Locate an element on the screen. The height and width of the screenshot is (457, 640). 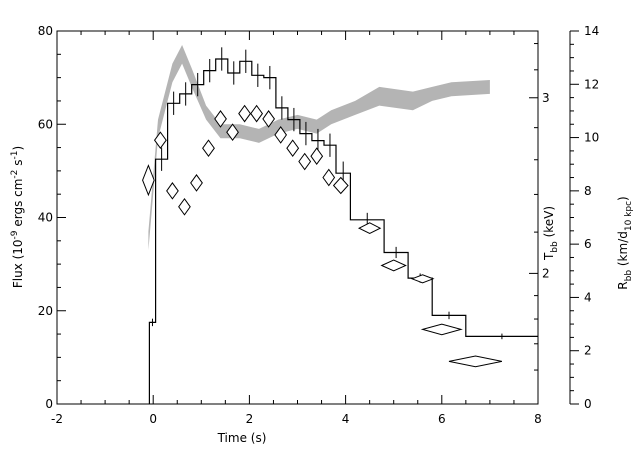
flux-axis-title: Flux (10-9 ergs cm-2 s-1) is located at coordinates (17, 217).